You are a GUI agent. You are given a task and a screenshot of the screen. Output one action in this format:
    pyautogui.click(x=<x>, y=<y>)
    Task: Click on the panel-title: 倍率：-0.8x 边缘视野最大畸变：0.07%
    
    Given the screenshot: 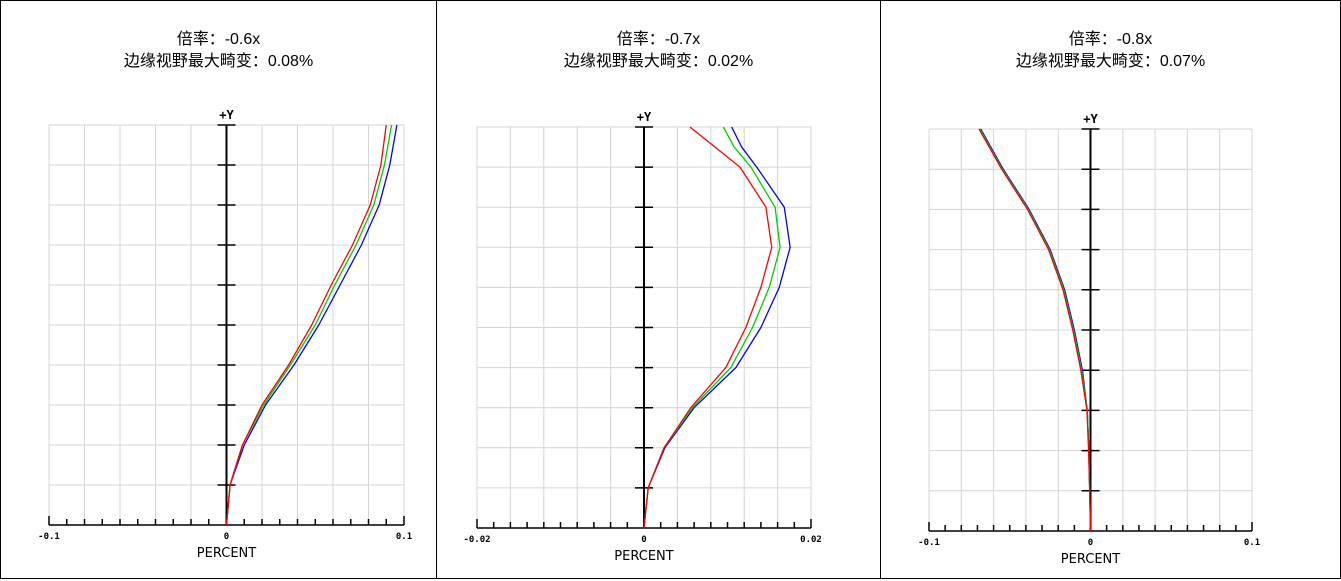 What is the action you would take?
    pyautogui.click(x=1110, y=51)
    